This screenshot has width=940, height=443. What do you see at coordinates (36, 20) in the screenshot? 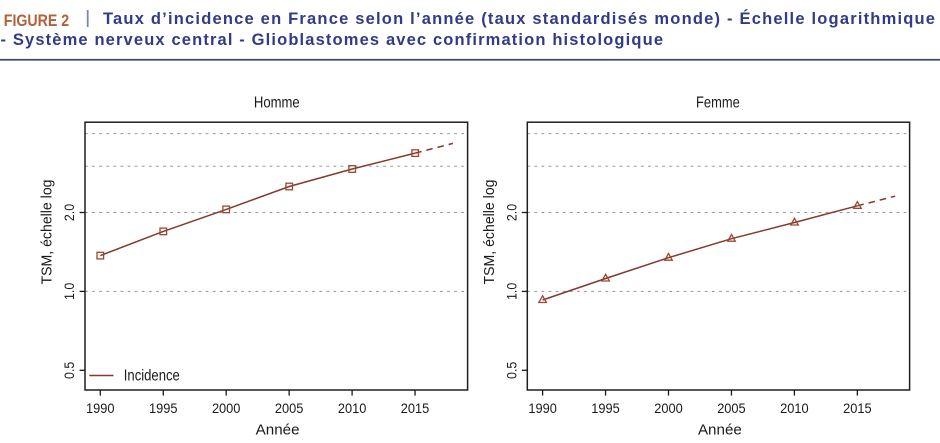
I see `svg-text: FIGURE 2` at bounding box center [36, 20].